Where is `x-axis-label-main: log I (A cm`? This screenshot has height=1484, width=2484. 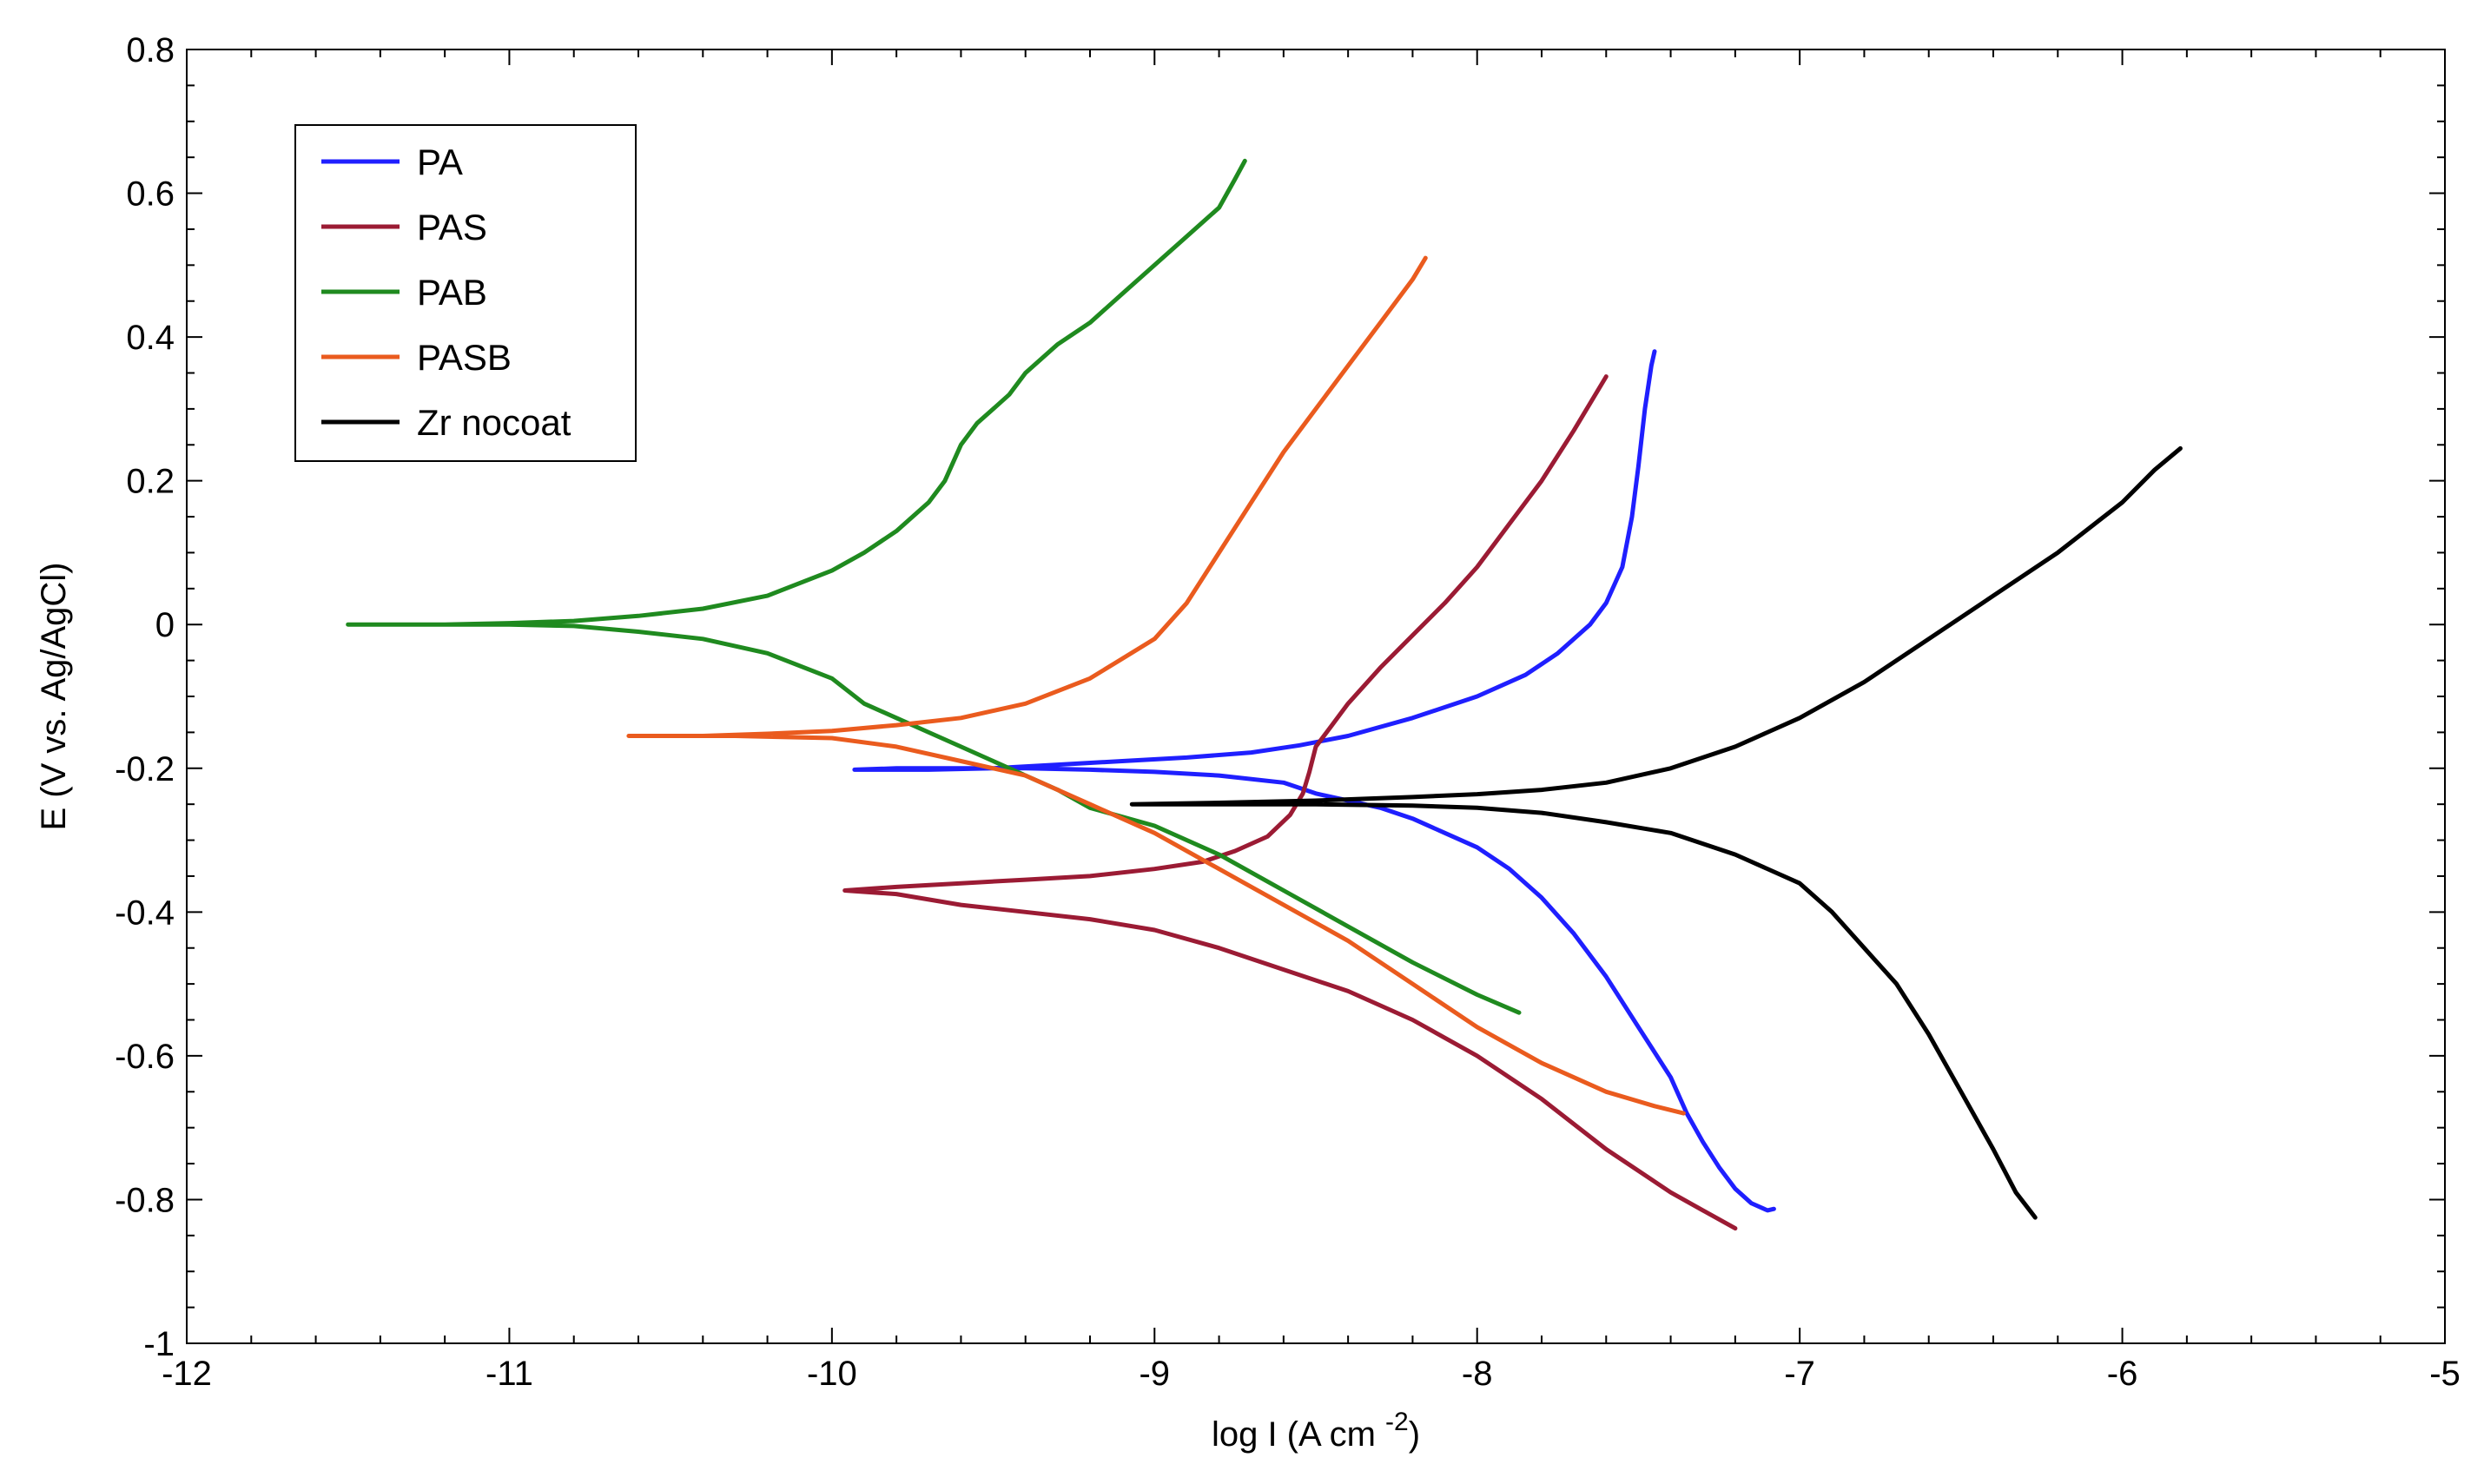 x-axis-label-main: log I (A cm is located at coordinates (1299, 1434).